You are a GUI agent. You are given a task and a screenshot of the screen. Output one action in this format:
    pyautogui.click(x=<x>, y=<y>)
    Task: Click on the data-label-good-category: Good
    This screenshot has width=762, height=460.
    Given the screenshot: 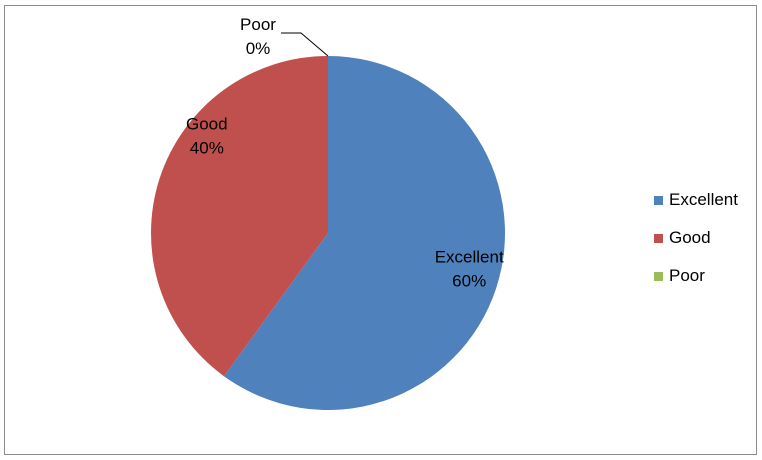 What is the action you would take?
    pyautogui.click(x=207, y=124)
    